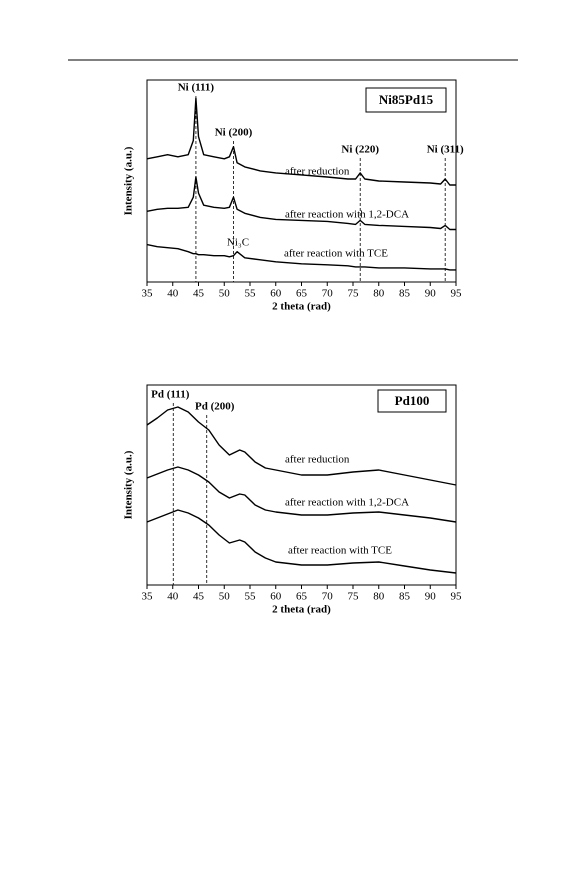 The image size is (585, 888). I want to click on peak-label: Pd (200), so click(215, 407).